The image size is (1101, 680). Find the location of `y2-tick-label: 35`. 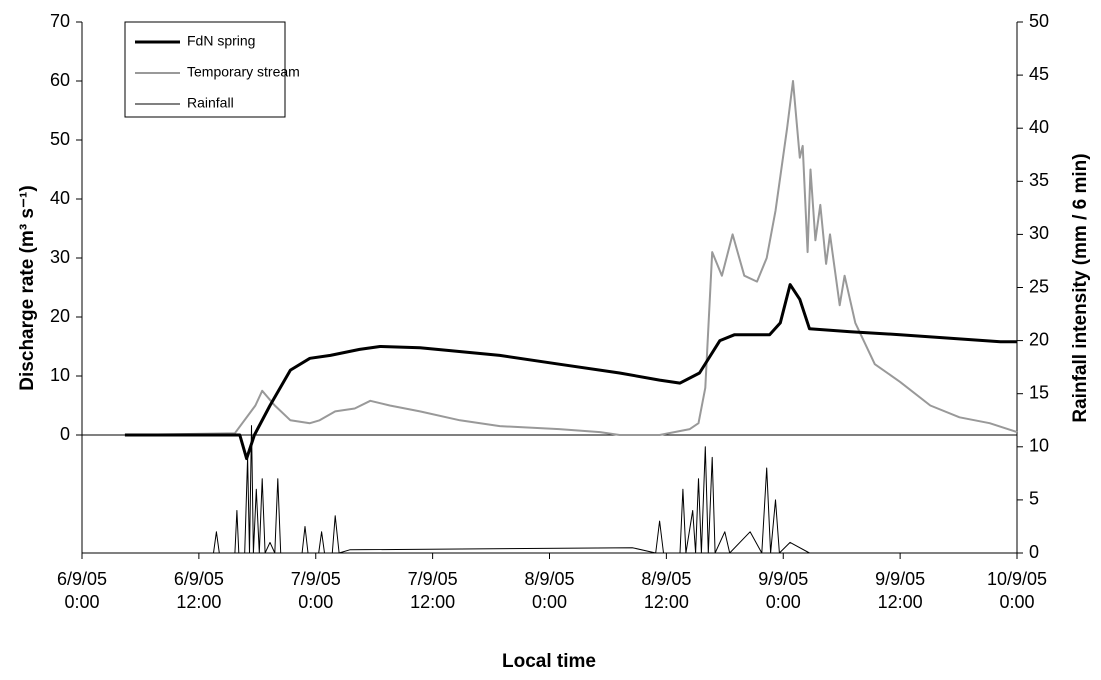

y2-tick-label: 35 is located at coordinates (1039, 180).